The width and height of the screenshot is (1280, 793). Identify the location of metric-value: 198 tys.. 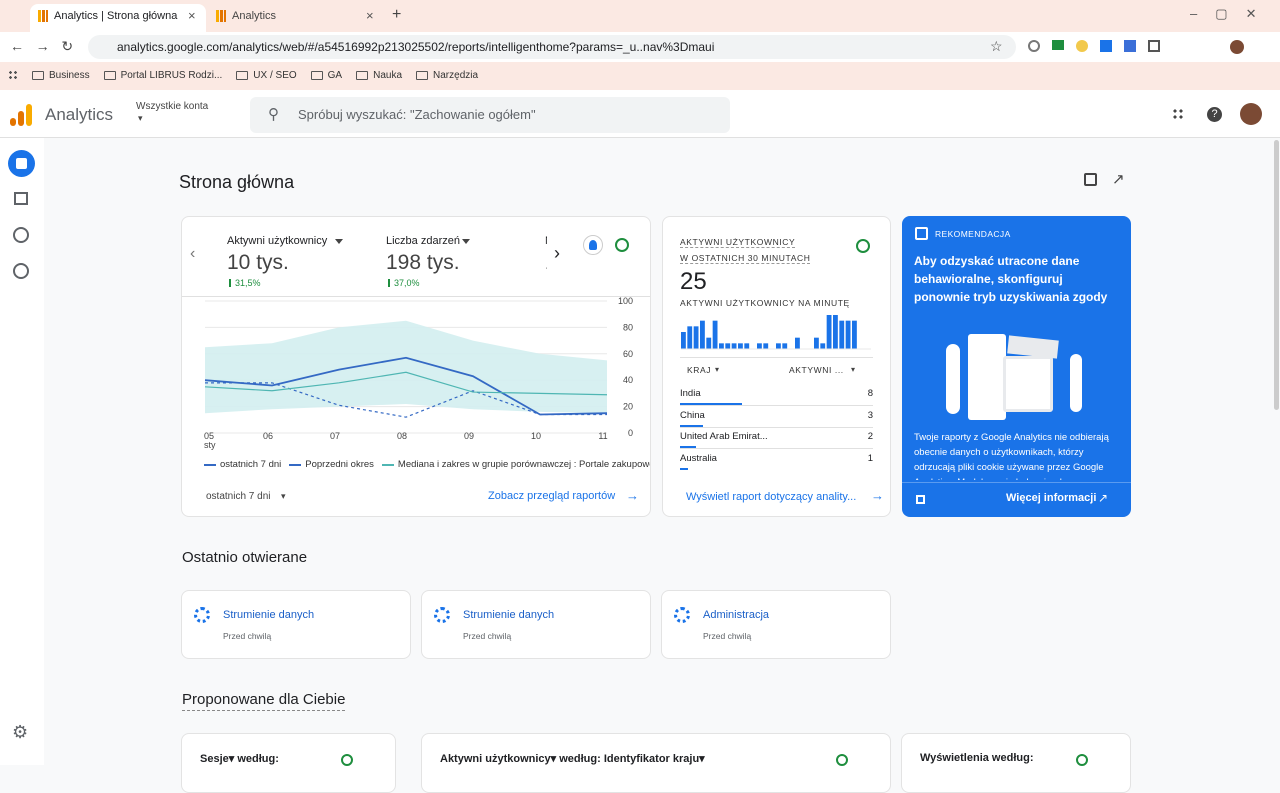
(423, 262).